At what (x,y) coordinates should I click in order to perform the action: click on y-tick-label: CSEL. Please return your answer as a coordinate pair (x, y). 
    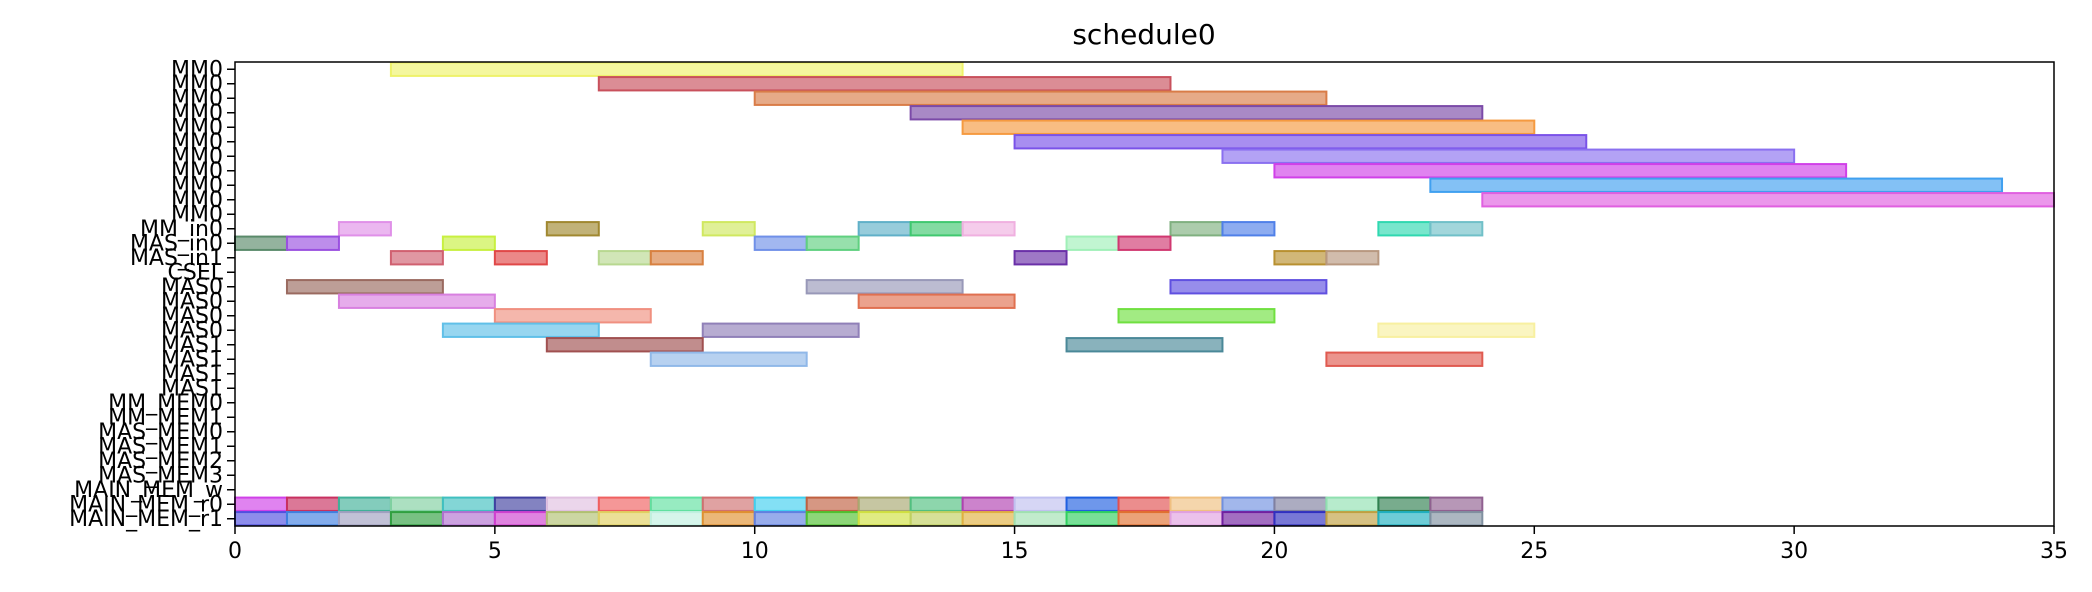
    Looking at the image, I should click on (196, 272).